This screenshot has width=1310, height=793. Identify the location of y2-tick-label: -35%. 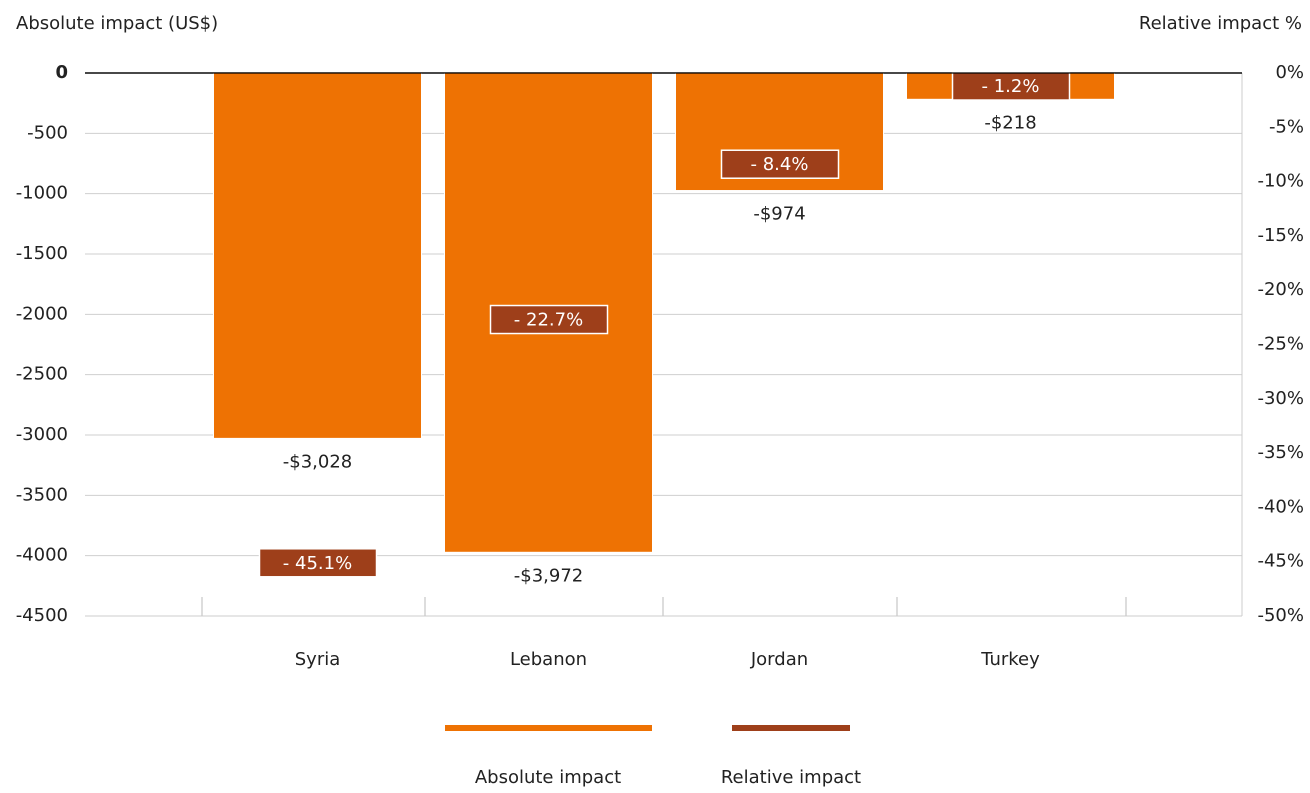
(1280, 452).